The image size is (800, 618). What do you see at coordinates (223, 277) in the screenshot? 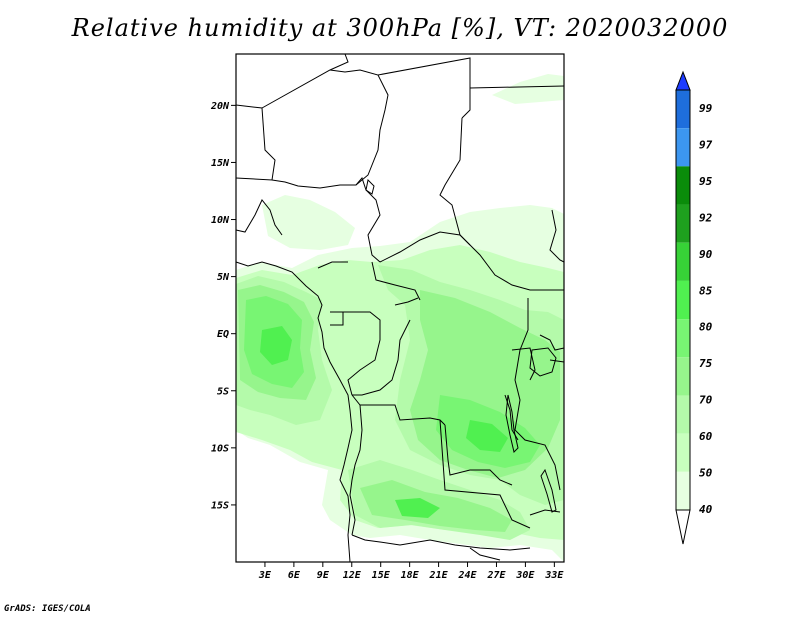
I see `lat-label: 5N` at bounding box center [223, 277].